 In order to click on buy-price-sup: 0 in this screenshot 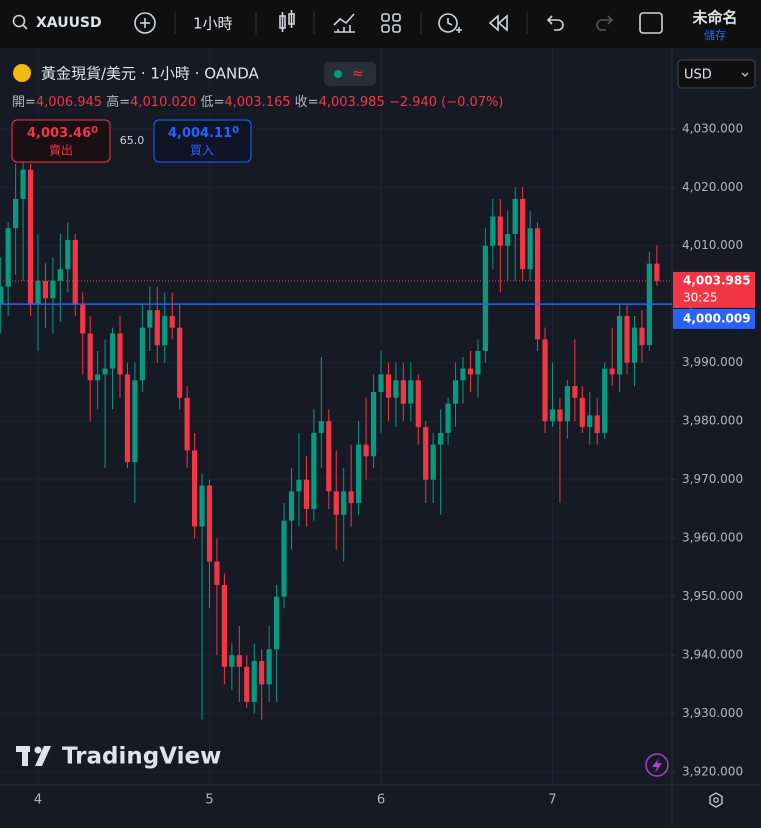, I will do `click(235, 130)`.